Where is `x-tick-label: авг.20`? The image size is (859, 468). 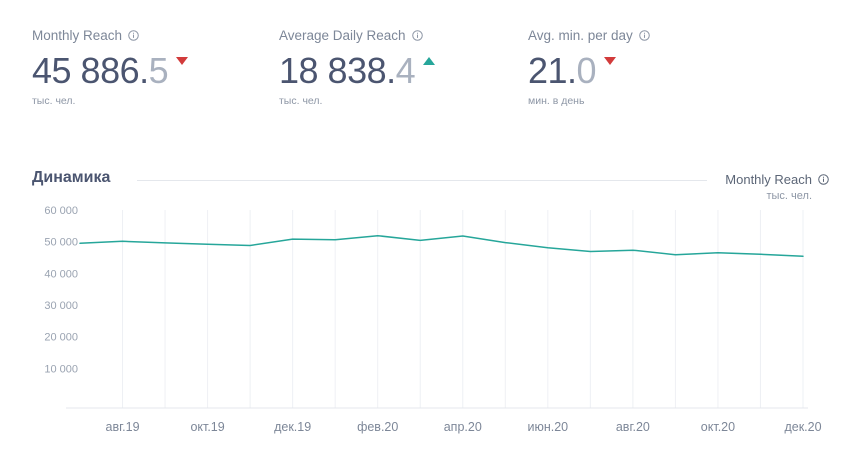
x-tick-label: авг.20 is located at coordinates (633, 427).